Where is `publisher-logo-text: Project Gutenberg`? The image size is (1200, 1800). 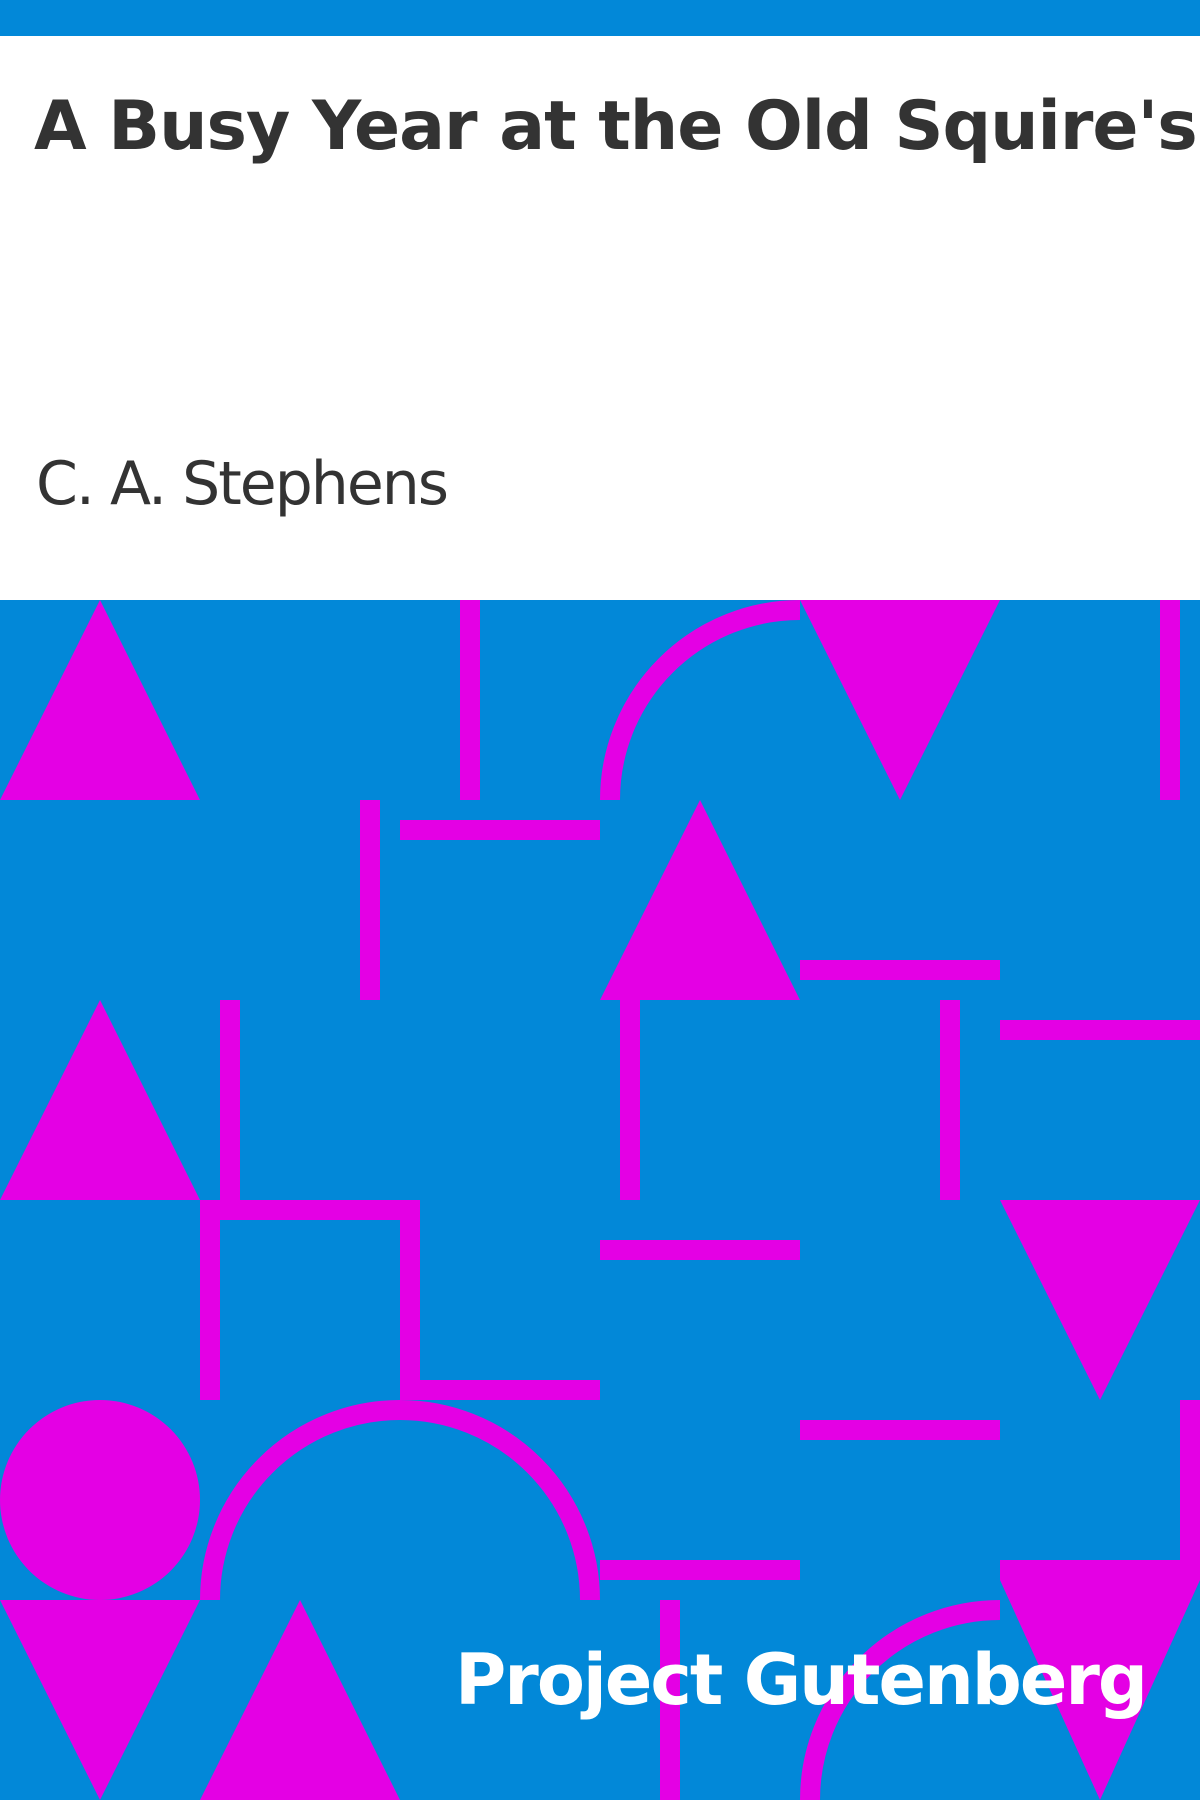
publisher-logo-text: Project Gutenberg is located at coordinates (801, 1680).